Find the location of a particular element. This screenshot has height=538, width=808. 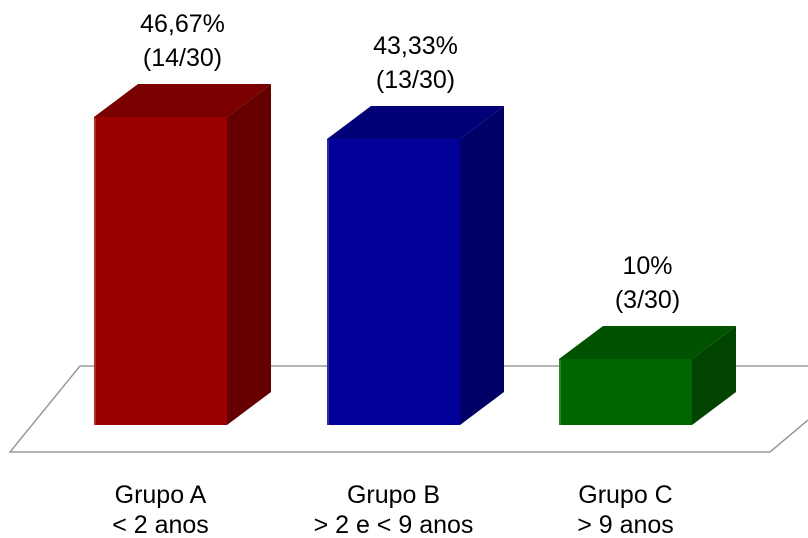

data-label-percent: 46,67% is located at coordinates (182, 24).